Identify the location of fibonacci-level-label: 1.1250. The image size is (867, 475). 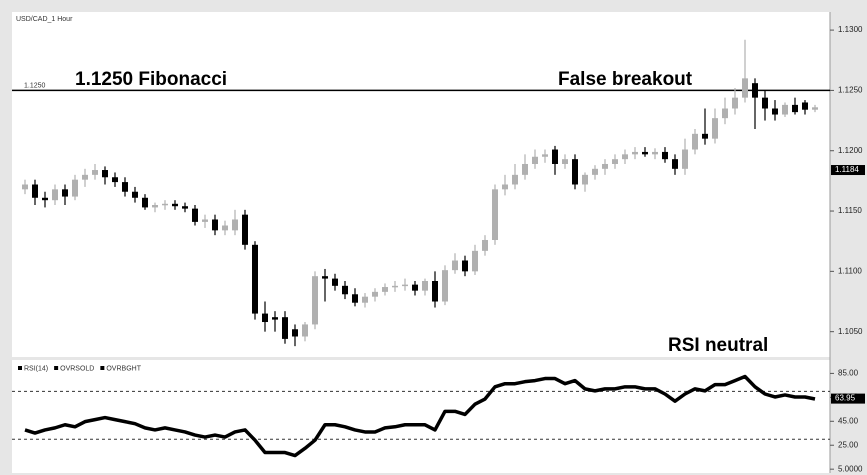
(35, 85).